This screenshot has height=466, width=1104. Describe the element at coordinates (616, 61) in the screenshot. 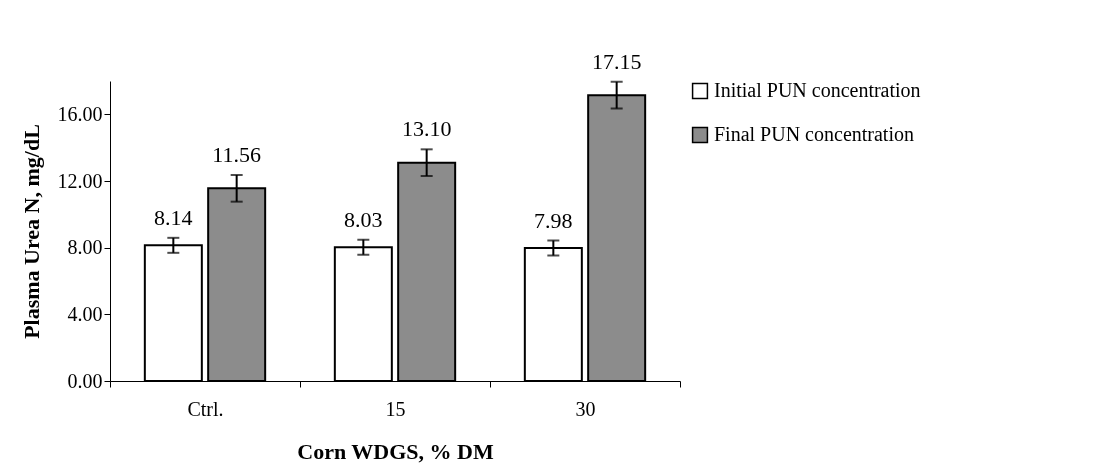

I see `data-label: 17.15` at that location.